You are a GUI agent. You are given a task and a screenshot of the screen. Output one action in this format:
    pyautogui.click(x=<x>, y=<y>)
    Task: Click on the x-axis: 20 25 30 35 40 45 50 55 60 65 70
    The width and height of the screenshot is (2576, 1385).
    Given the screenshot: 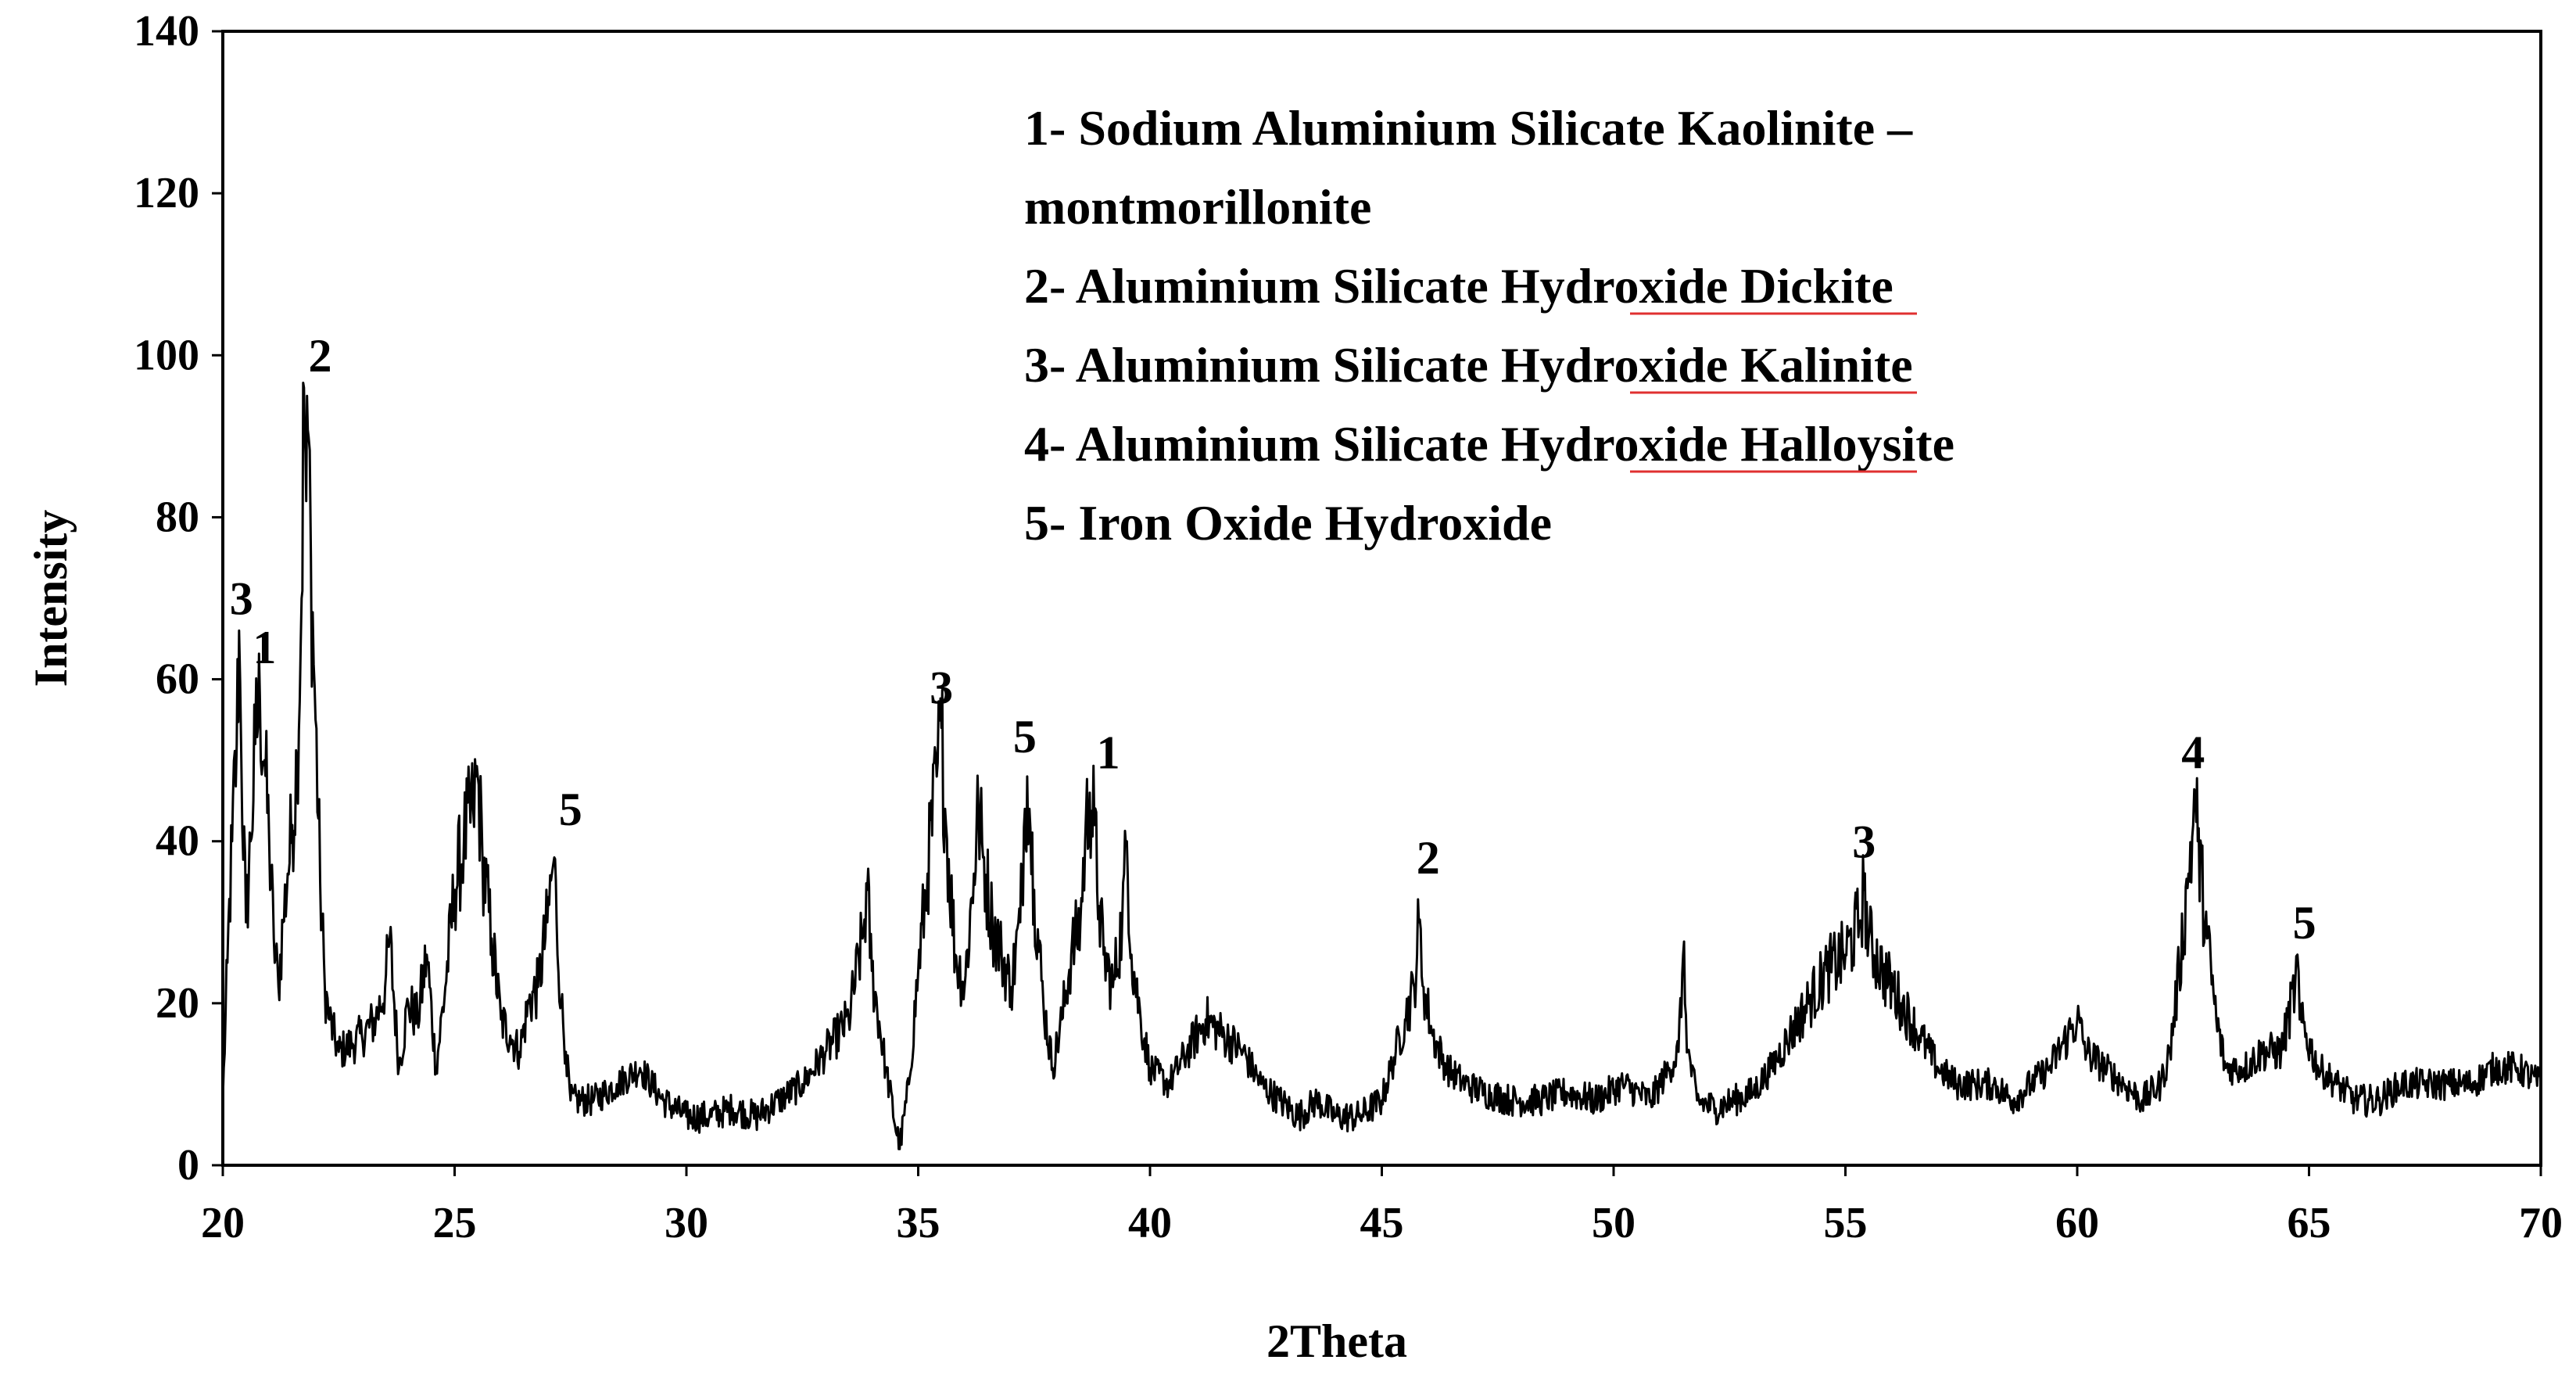 What is the action you would take?
    pyautogui.click(x=1382, y=1206)
    